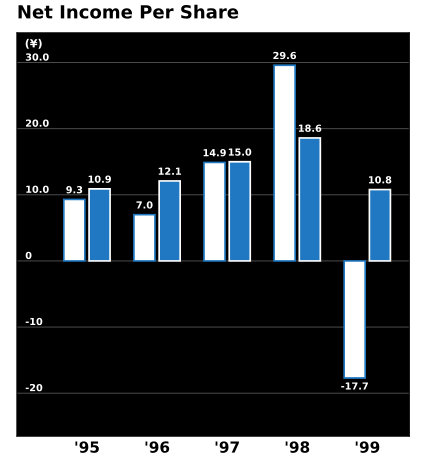  What do you see at coordinates (37, 189) in the screenshot?
I see `y-tick-label: 10.0` at bounding box center [37, 189].